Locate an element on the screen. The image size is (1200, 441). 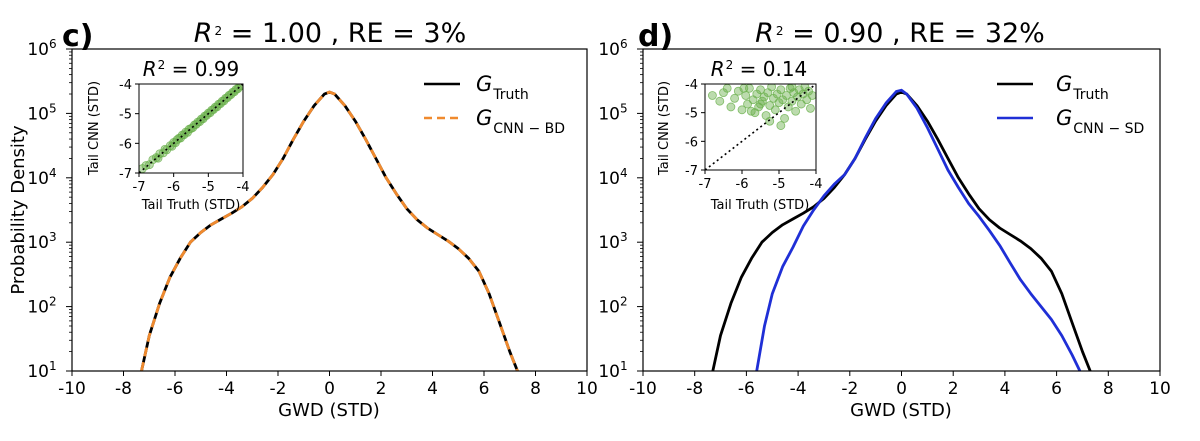
inset-d-title: R2 = 0.14 is located at coordinates (759, 69).